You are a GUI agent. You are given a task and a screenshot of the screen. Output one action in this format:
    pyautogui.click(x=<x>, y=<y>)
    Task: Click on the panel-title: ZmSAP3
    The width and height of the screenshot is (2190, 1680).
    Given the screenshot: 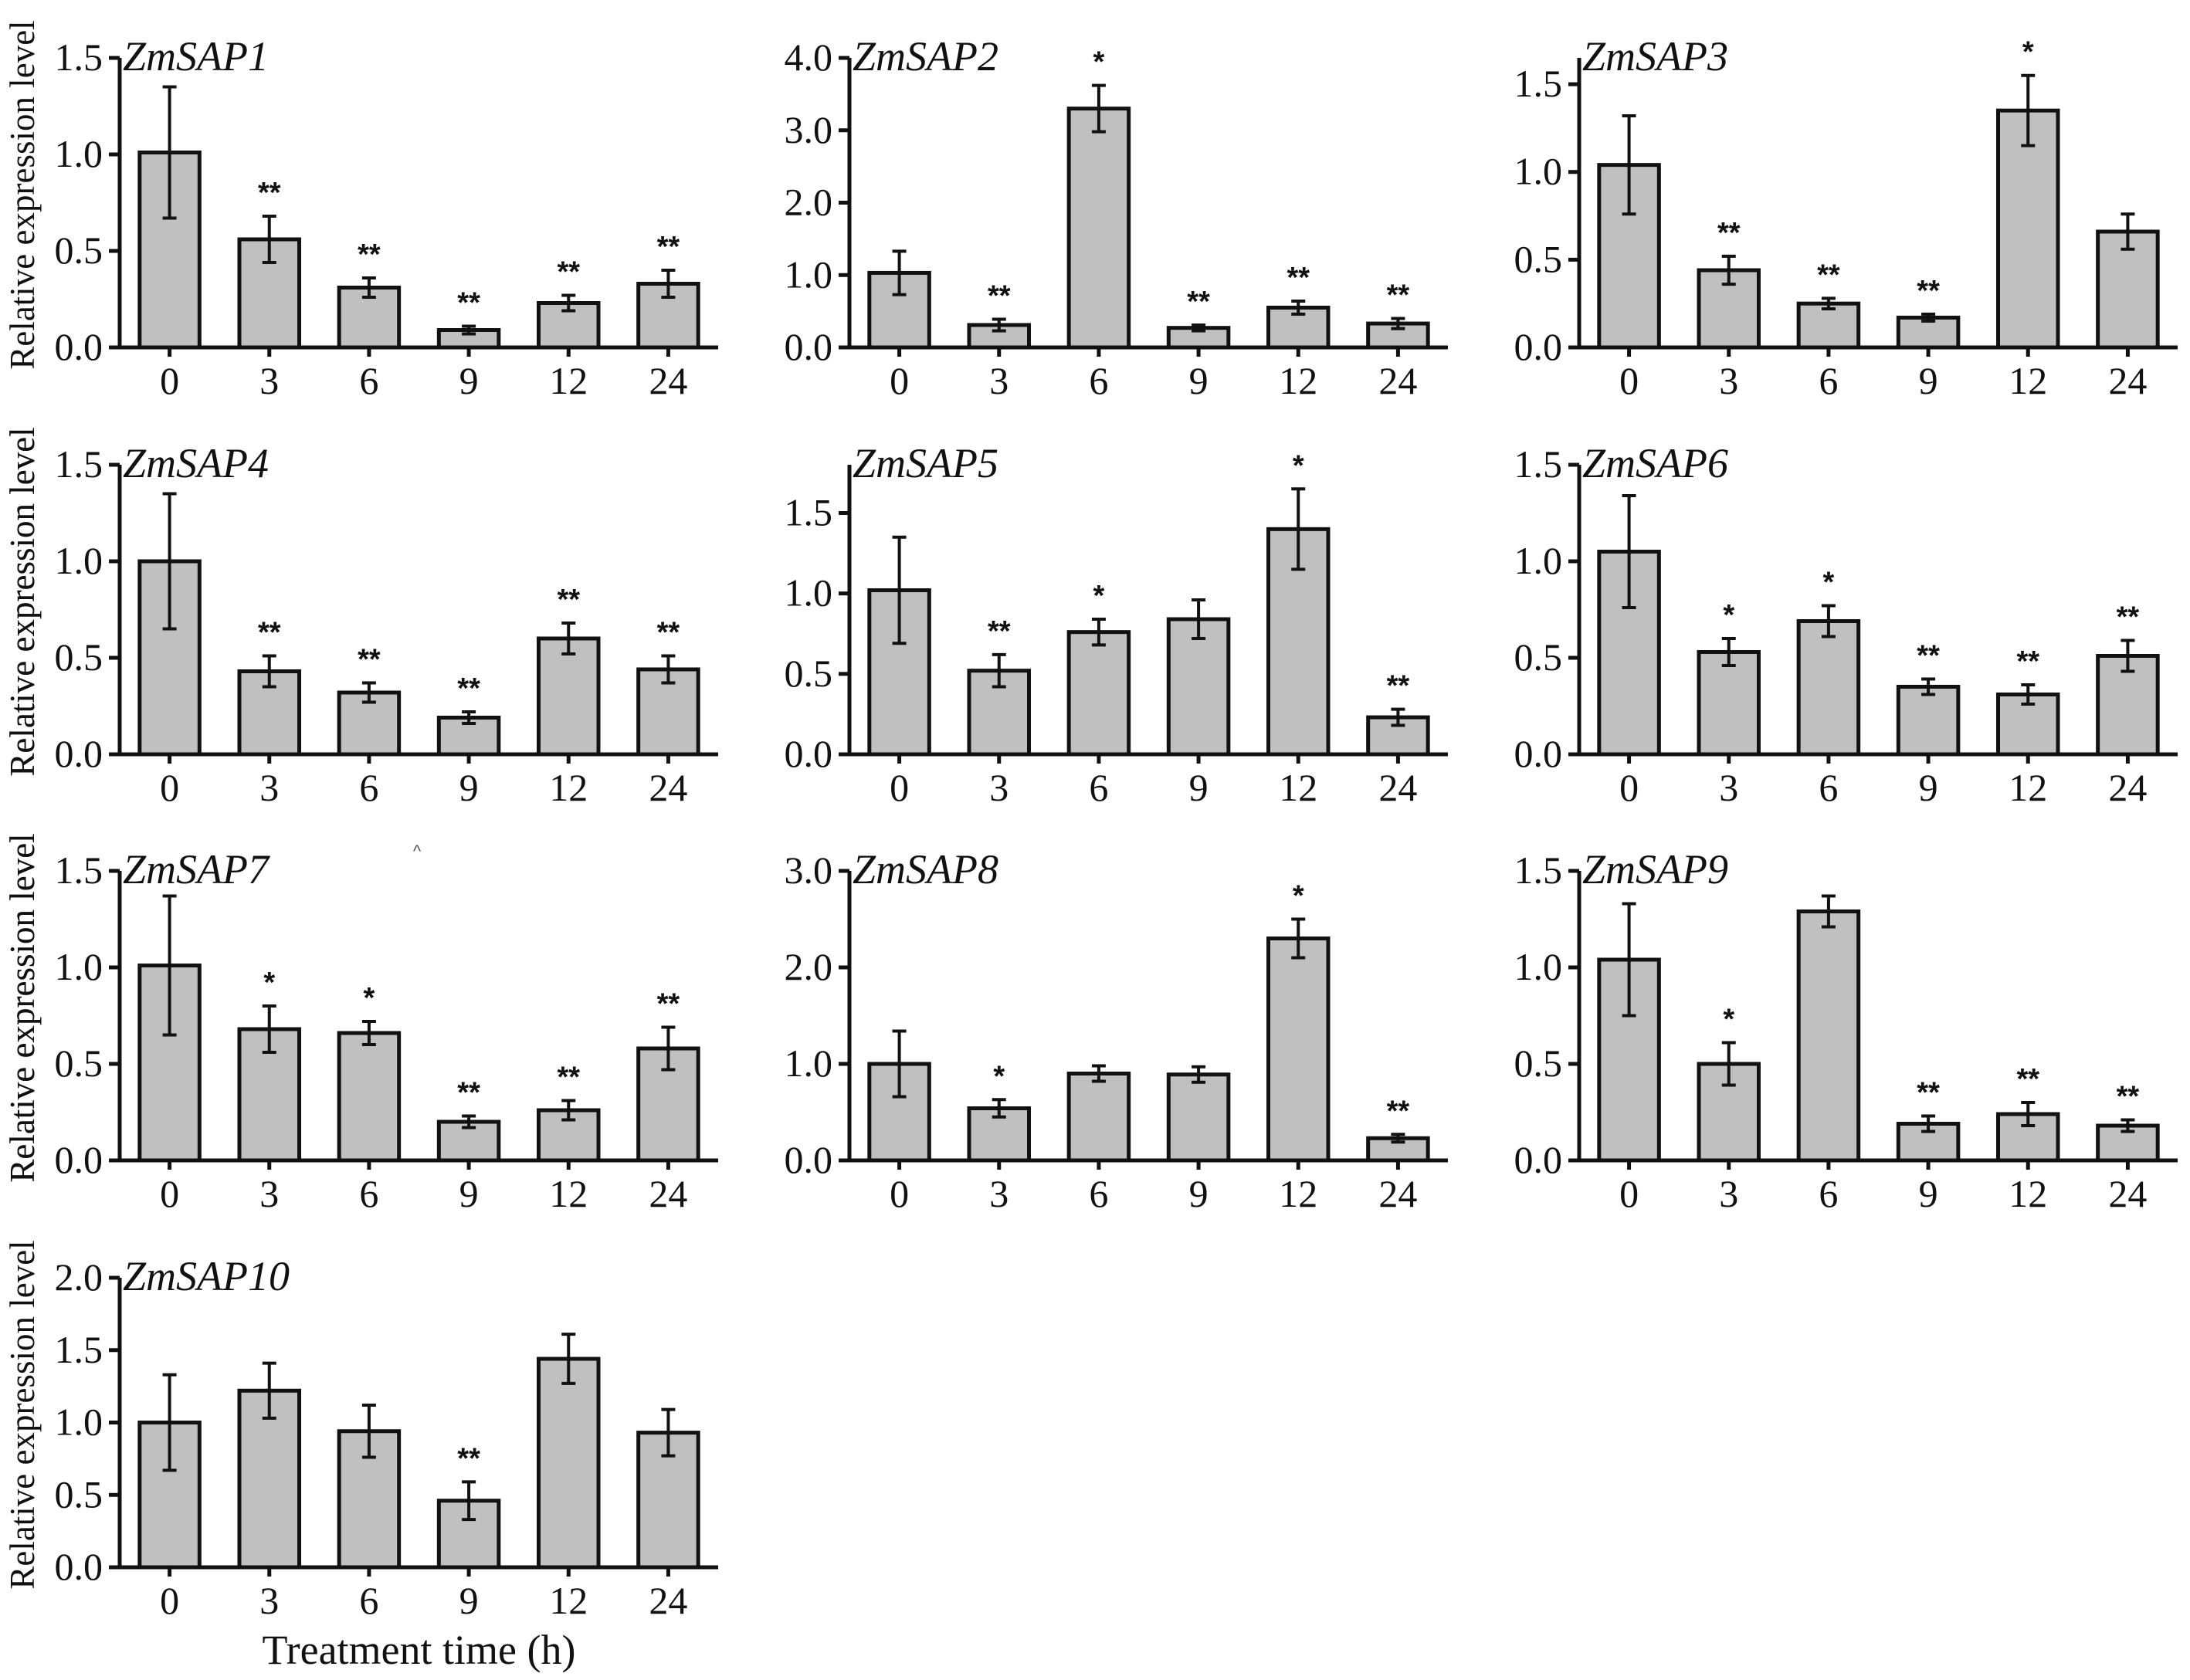 What is the action you would take?
    pyautogui.click(x=1655, y=57)
    